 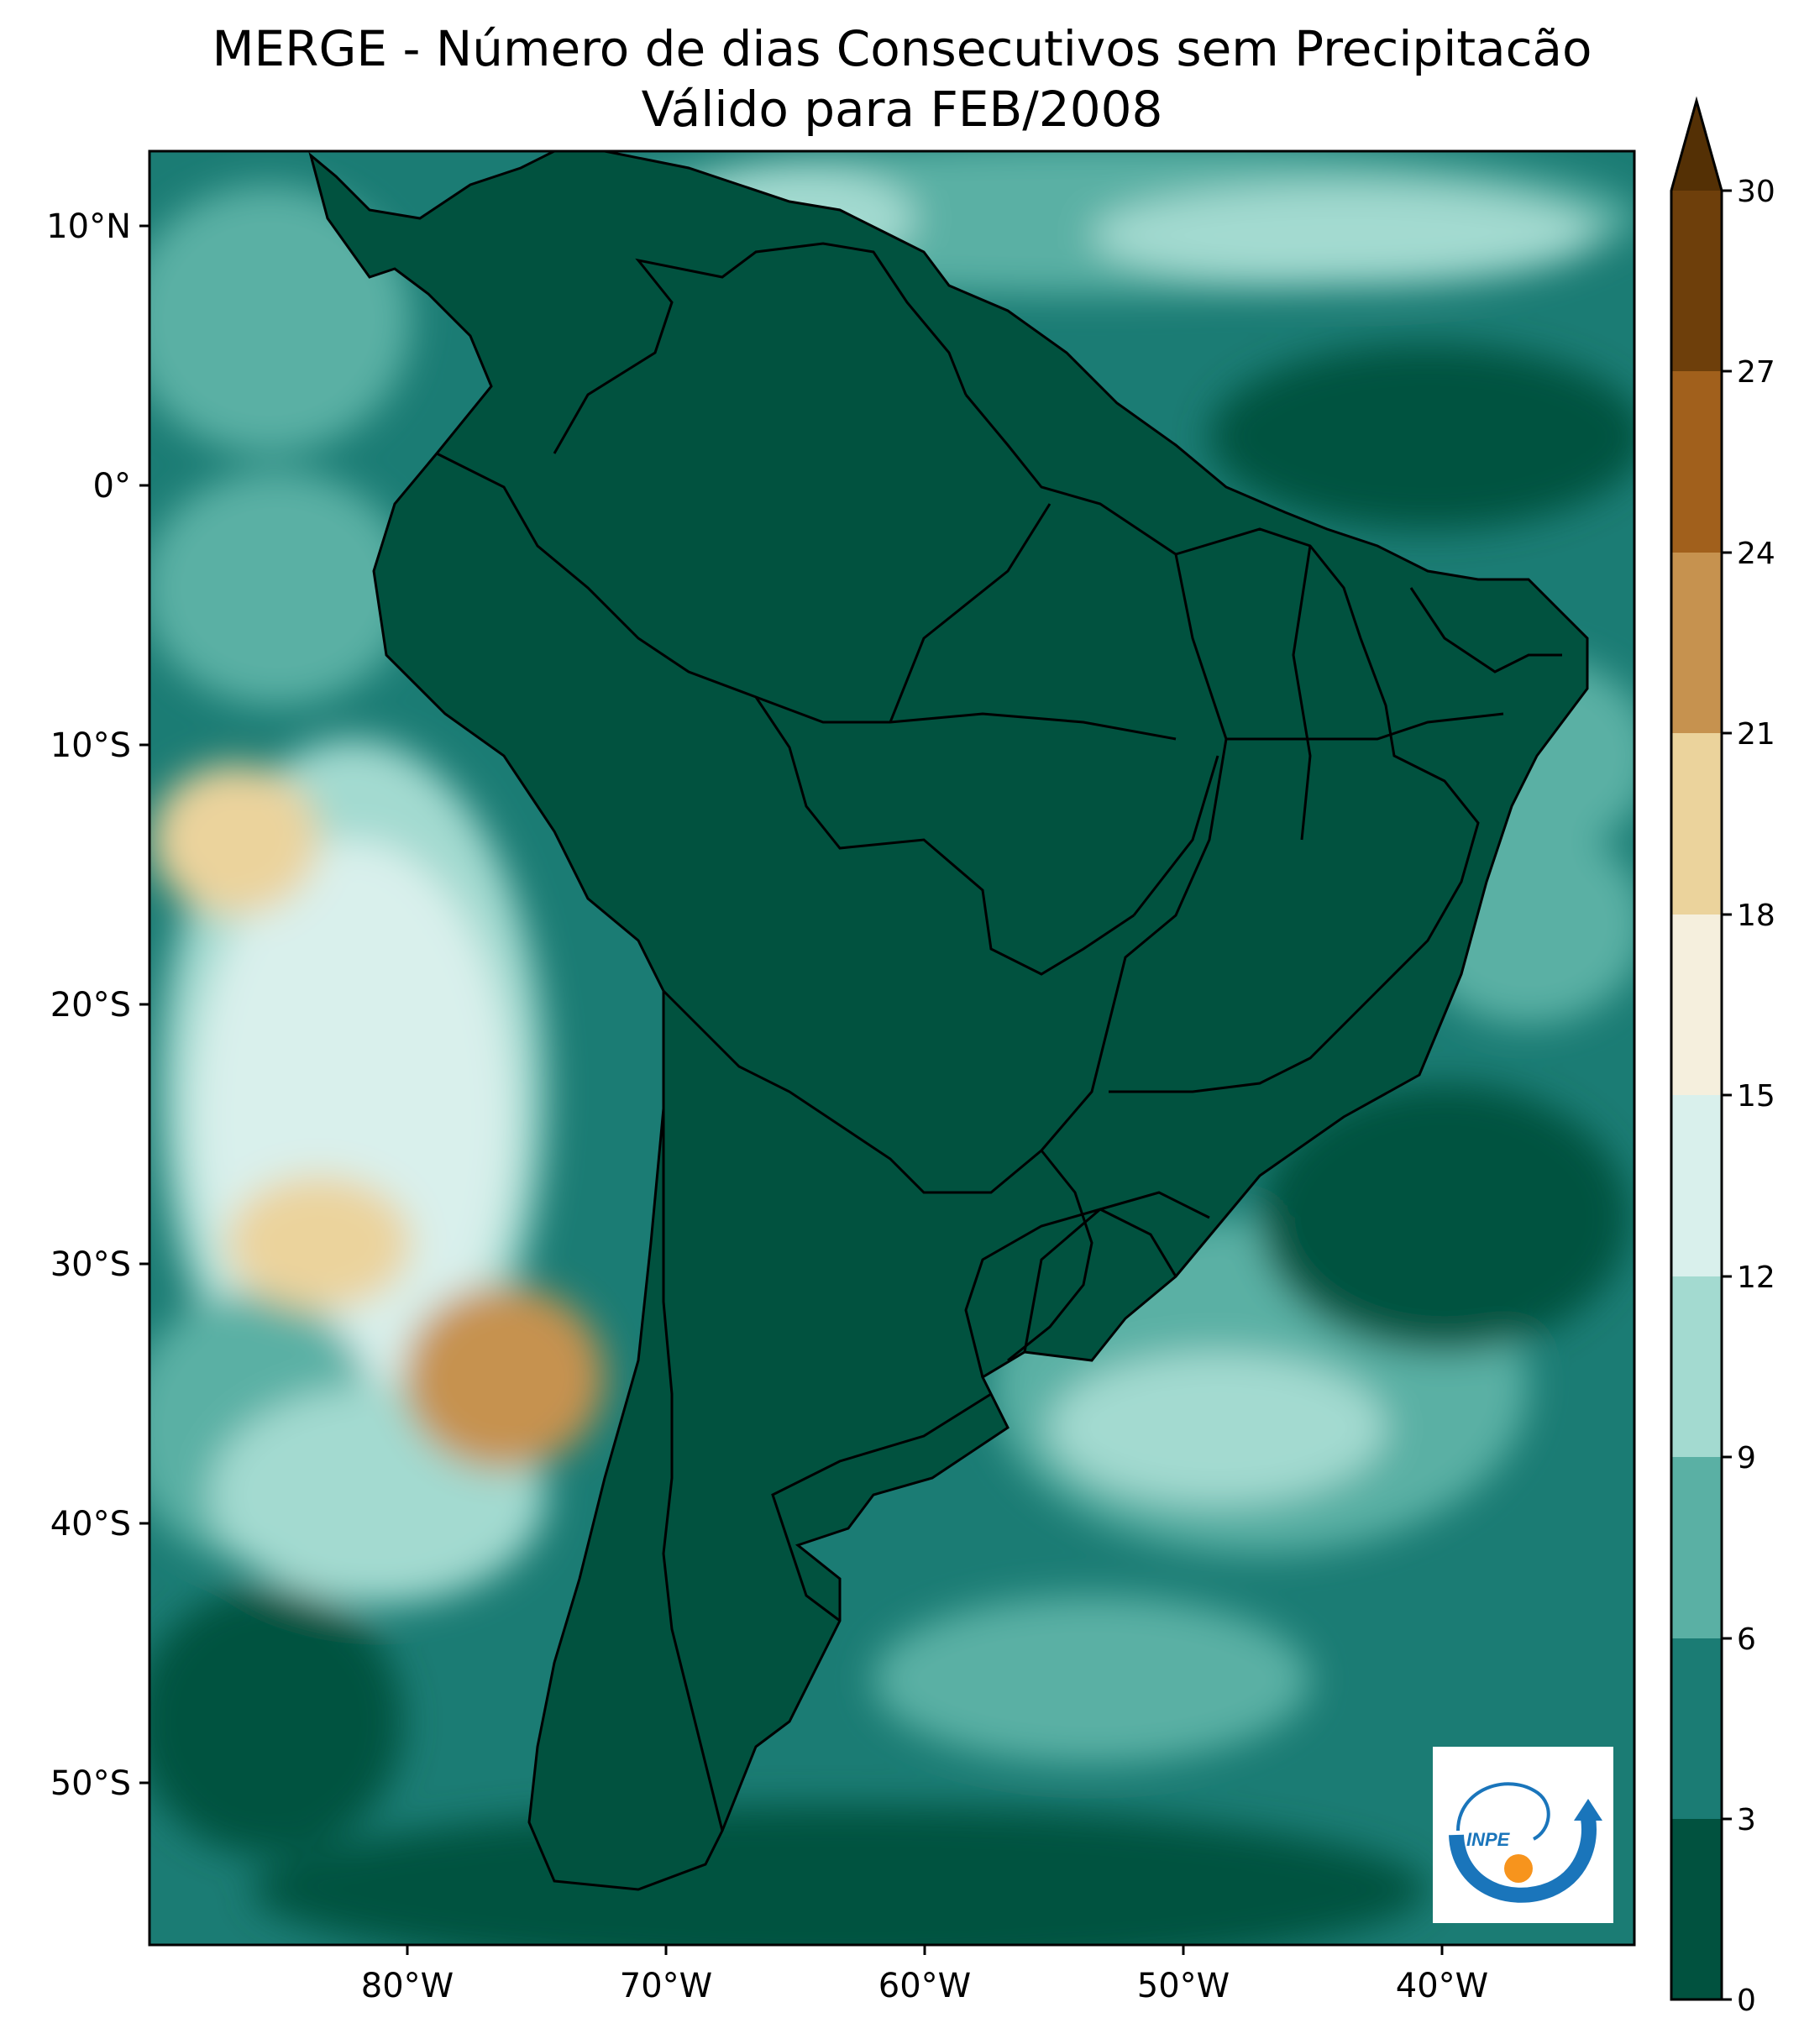 I want to click on colorbar-tick-label: 15, so click(x=1756, y=1096).